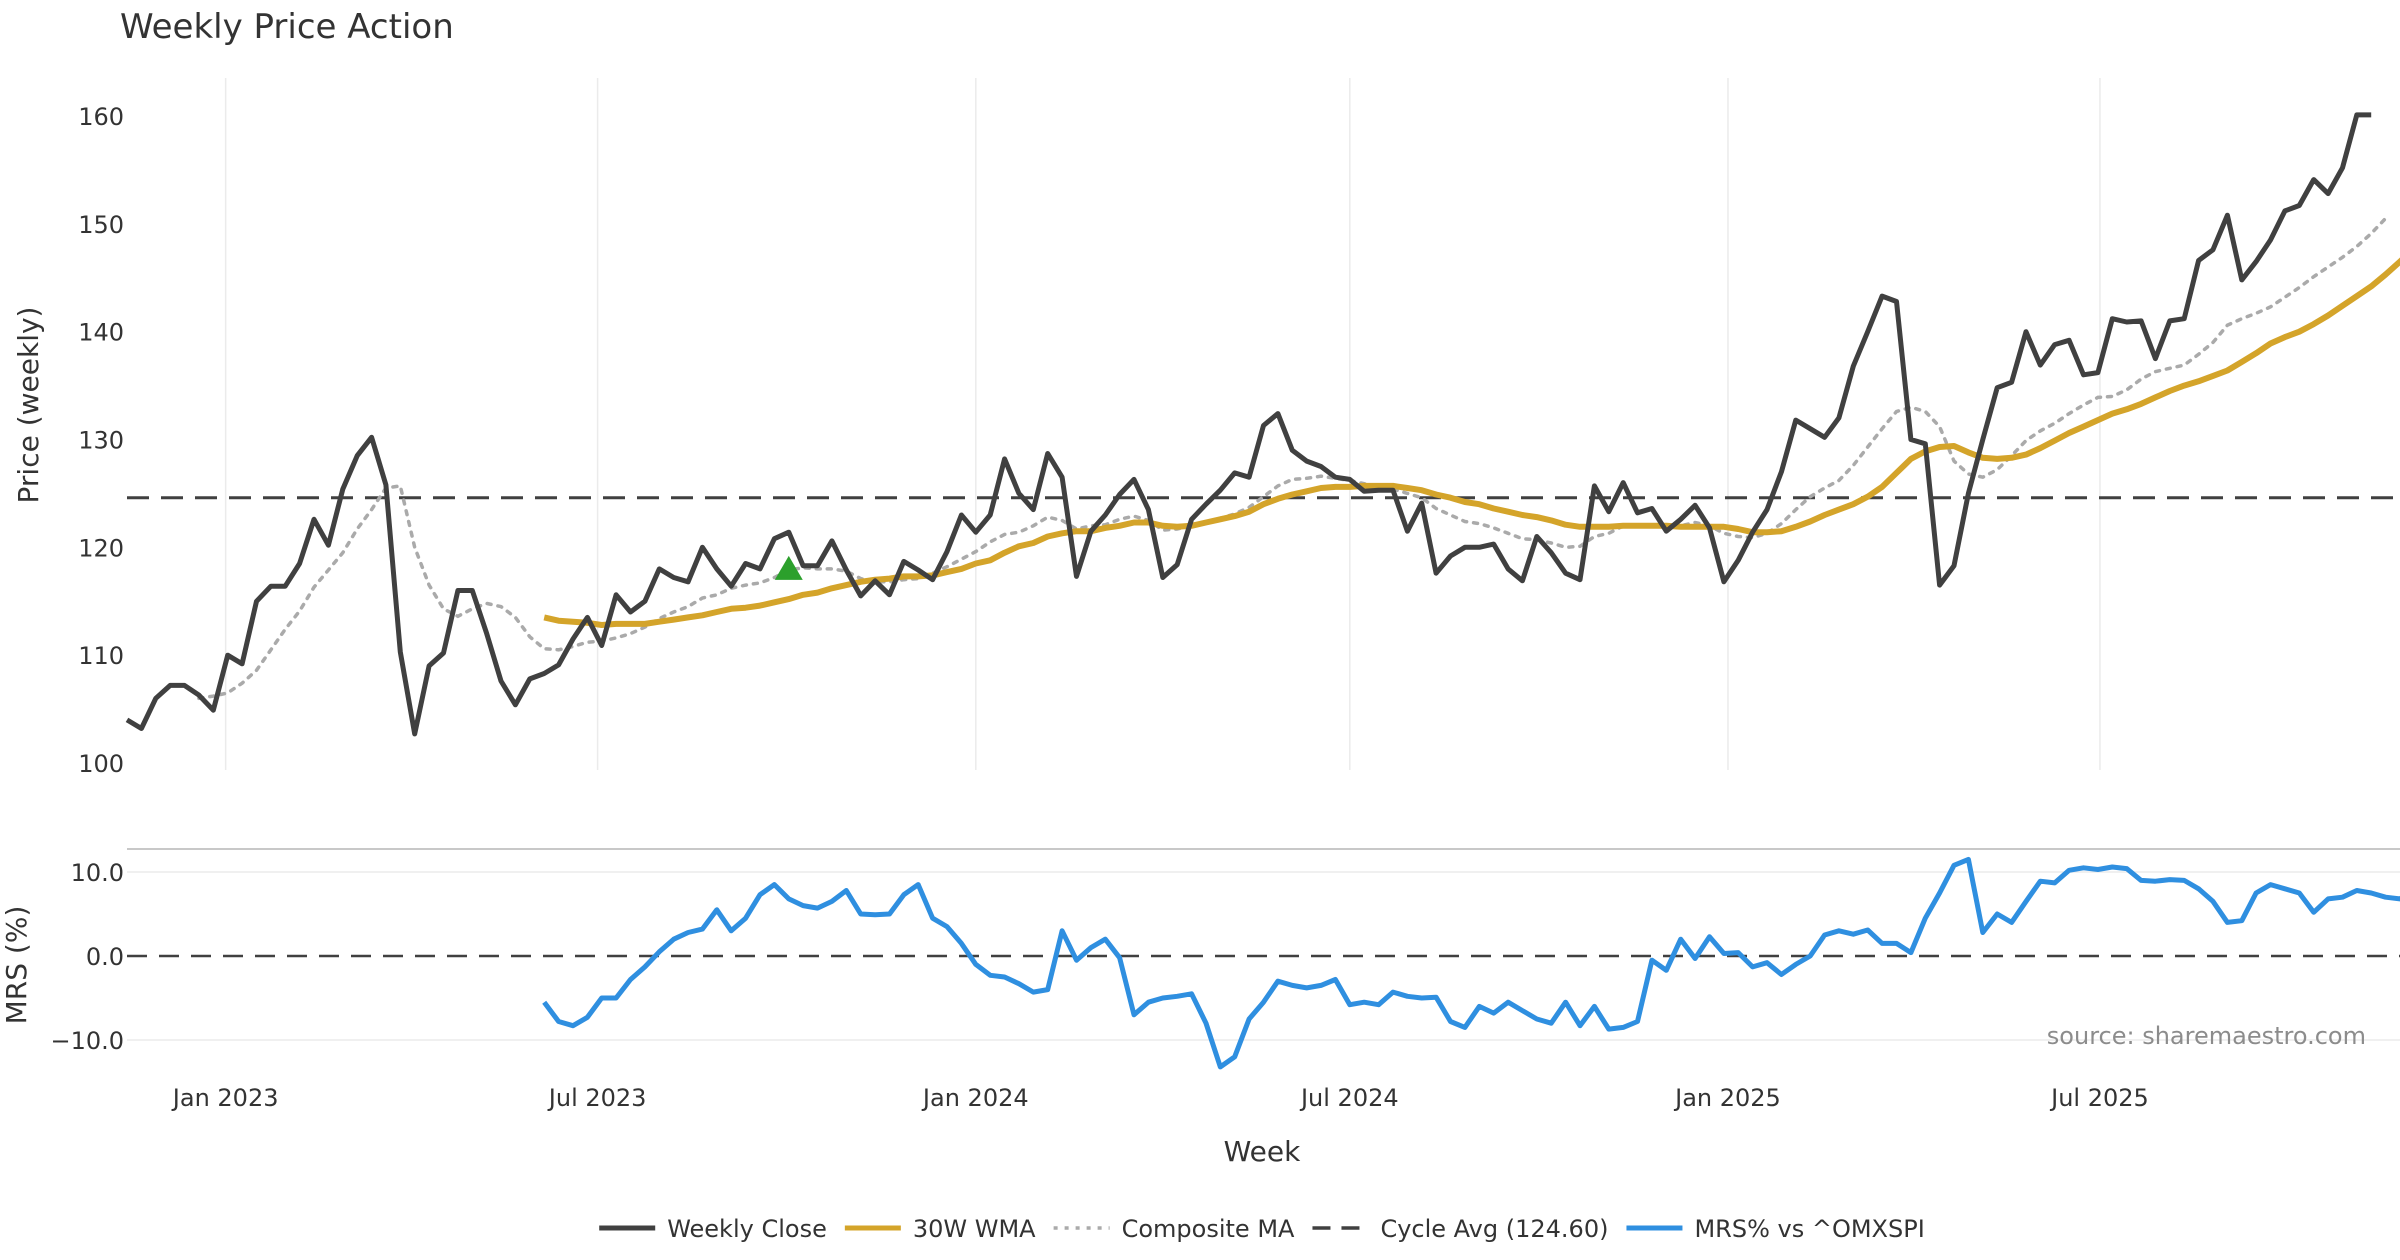 This screenshot has width=2400, height=1260. What do you see at coordinates (1263, 956) in the screenshot?
I see `mrs-gridlines` at bounding box center [1263, 956].